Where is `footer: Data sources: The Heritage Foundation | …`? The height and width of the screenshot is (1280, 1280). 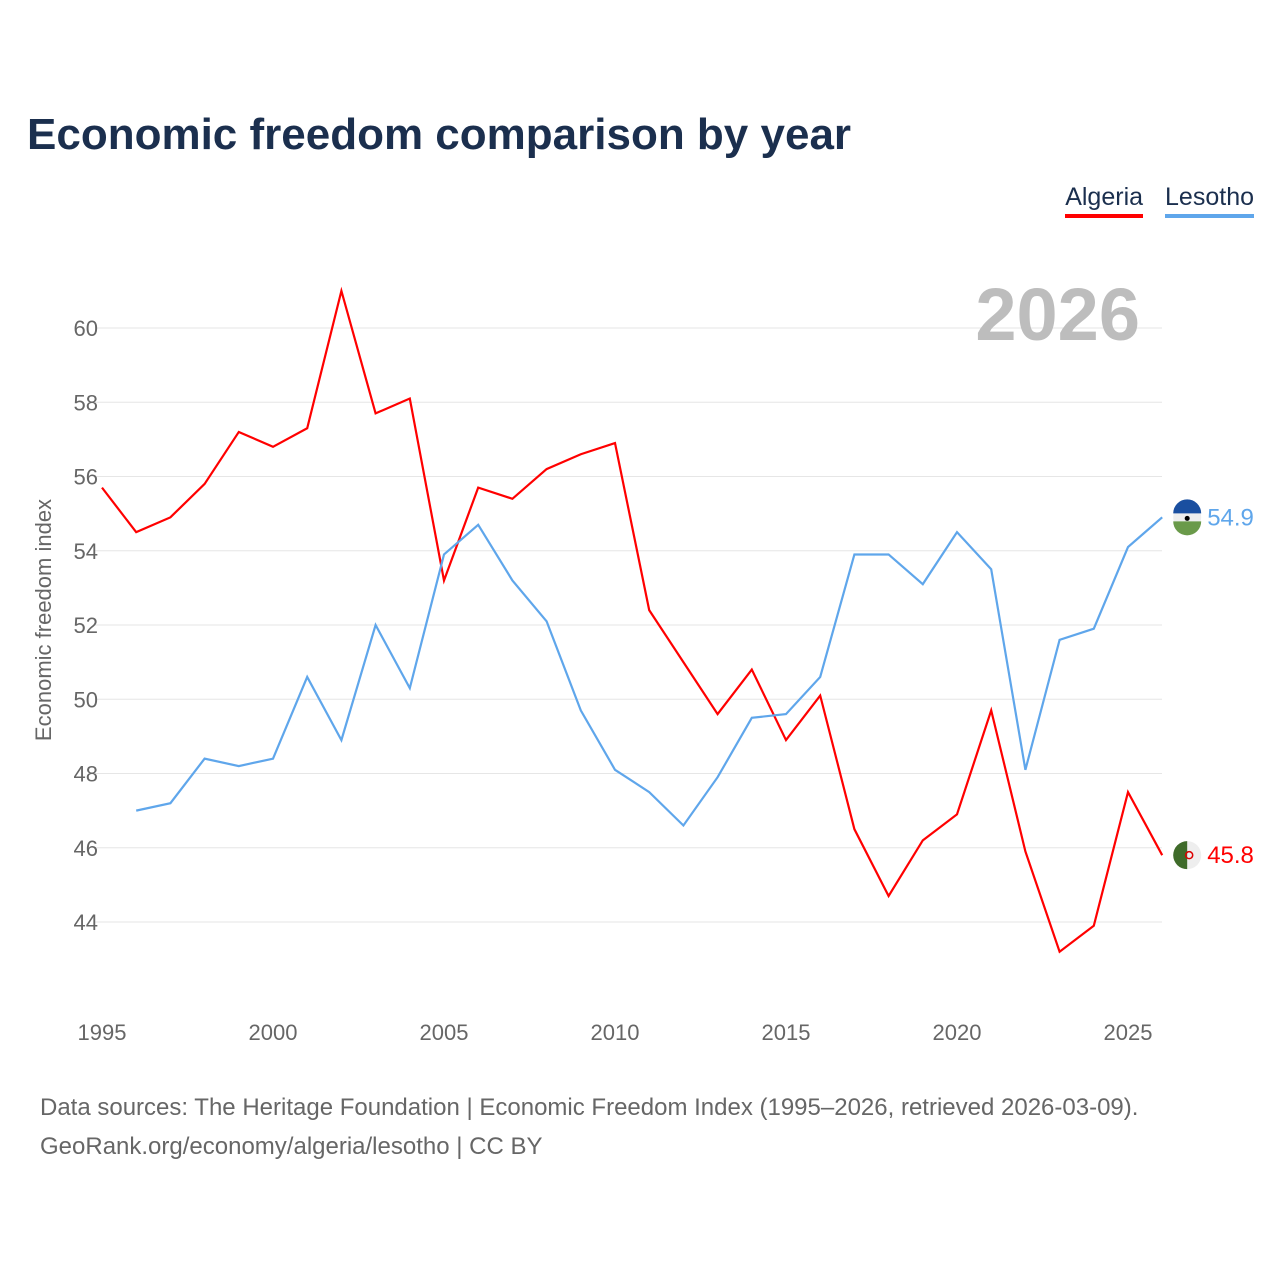
footer: Data sources: The Heritage Foundation | … is located at coordinates (589, 1127).